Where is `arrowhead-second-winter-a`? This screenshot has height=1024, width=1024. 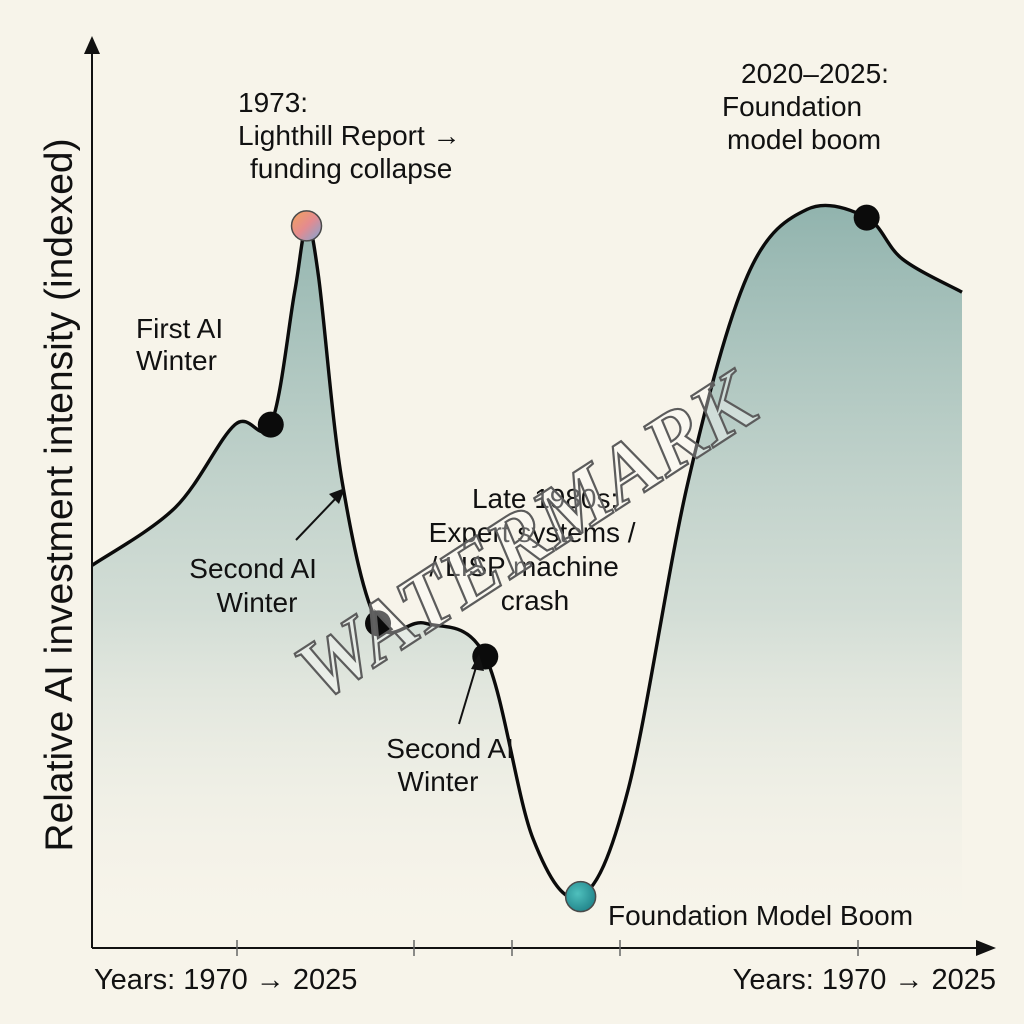 arrowhead-second-winter-a is located at coordinates (337, 496).